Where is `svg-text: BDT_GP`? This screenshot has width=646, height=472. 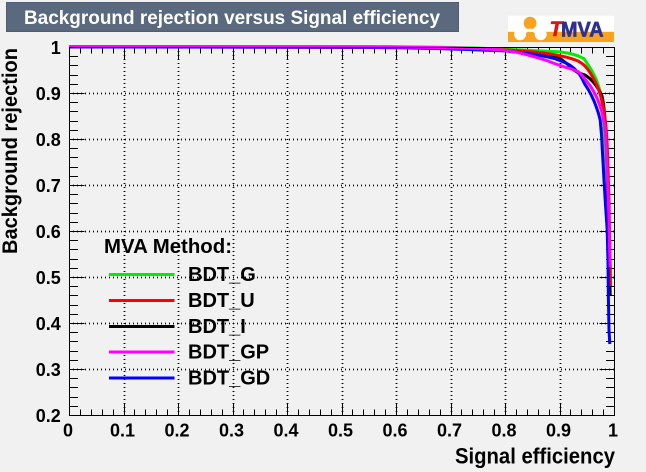
svg-text: BDT_GP is located at coordinates (228, 353).